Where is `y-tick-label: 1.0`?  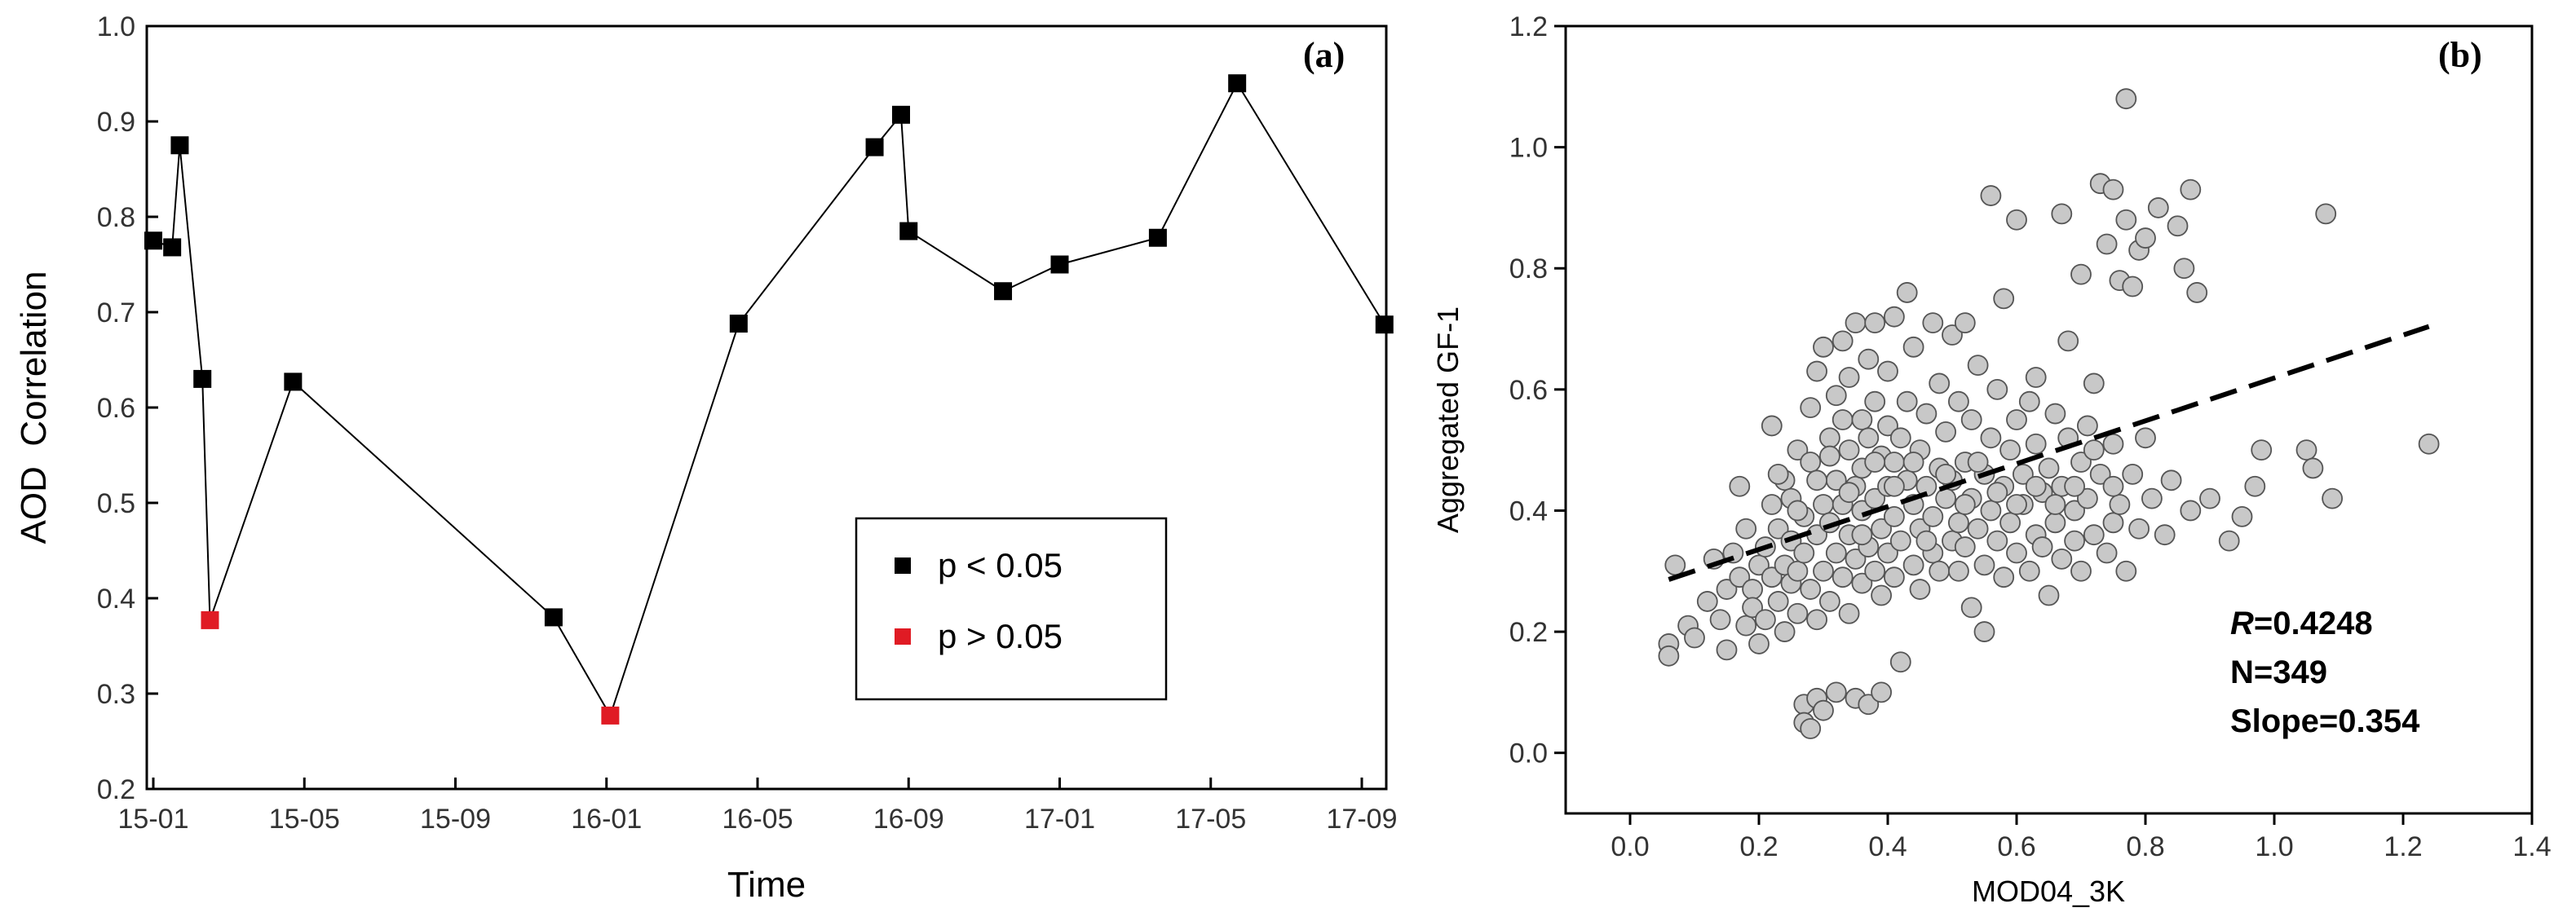
y-tick-label: 1.0 is located at coordinates (1528, 149).